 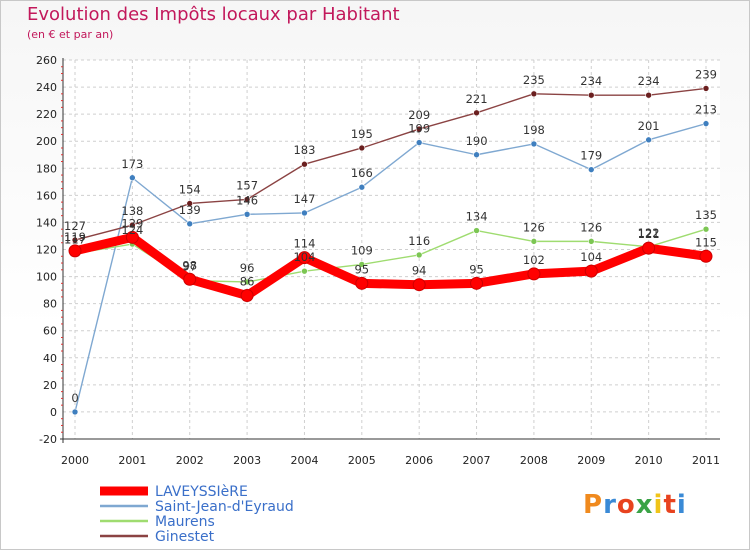 What do you see at coordinates (75, 237) in the screenshot?
I see `data-label: 119` at bounding box center [75, 237].